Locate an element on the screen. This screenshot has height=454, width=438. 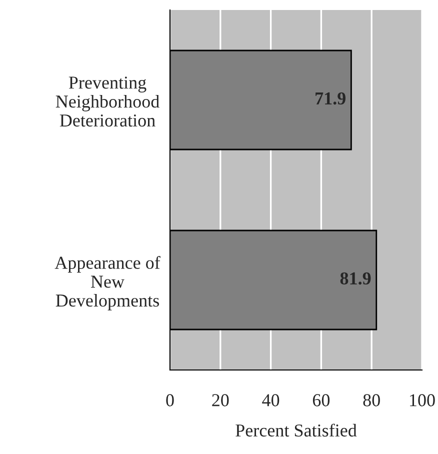
data-label: 81.9 is located at coordinates (355, 278).